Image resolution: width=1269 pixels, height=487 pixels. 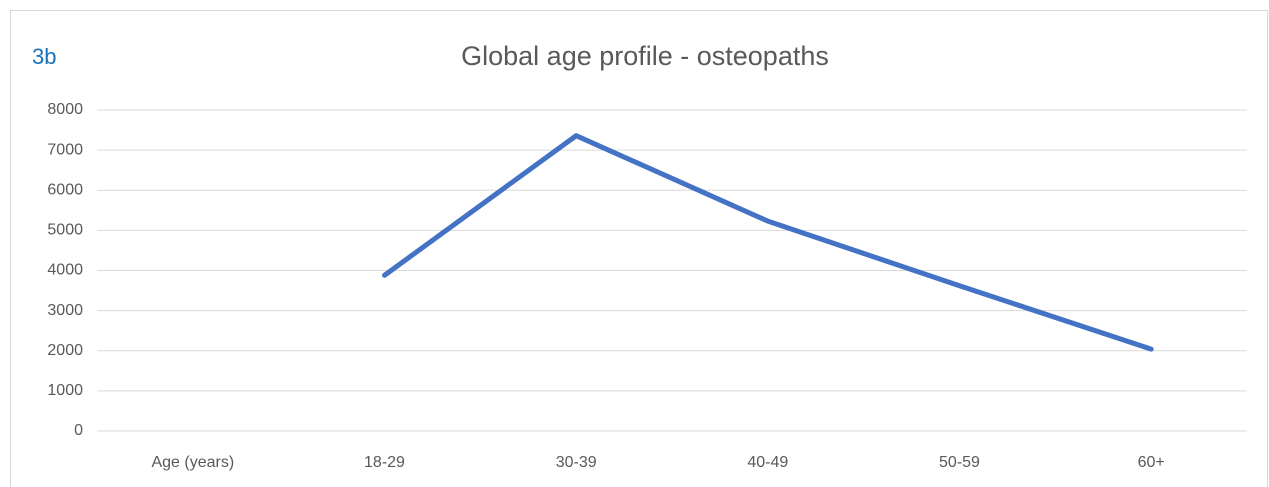 What do you see at coordinates (65, 109) in the screenshot?
I see `y-tick-label: 8000` at bounding box center [65, 109].